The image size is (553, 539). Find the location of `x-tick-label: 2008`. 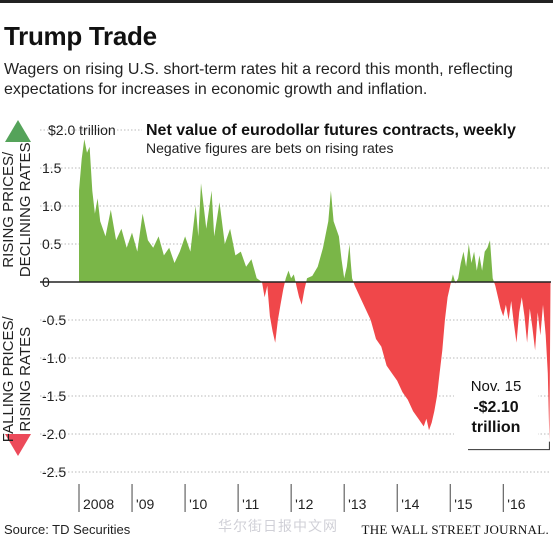

x-tick-label: 2008 is located at coordinates (98, 504).